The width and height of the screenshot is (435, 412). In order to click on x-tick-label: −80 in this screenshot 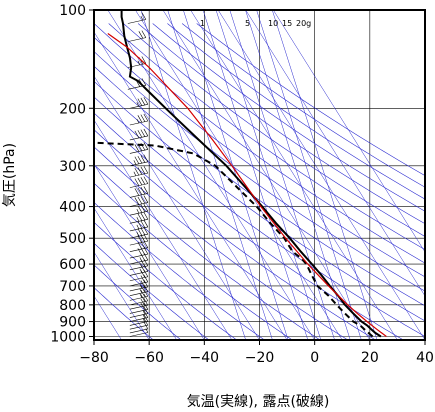, I will do `click(94, 358)`.